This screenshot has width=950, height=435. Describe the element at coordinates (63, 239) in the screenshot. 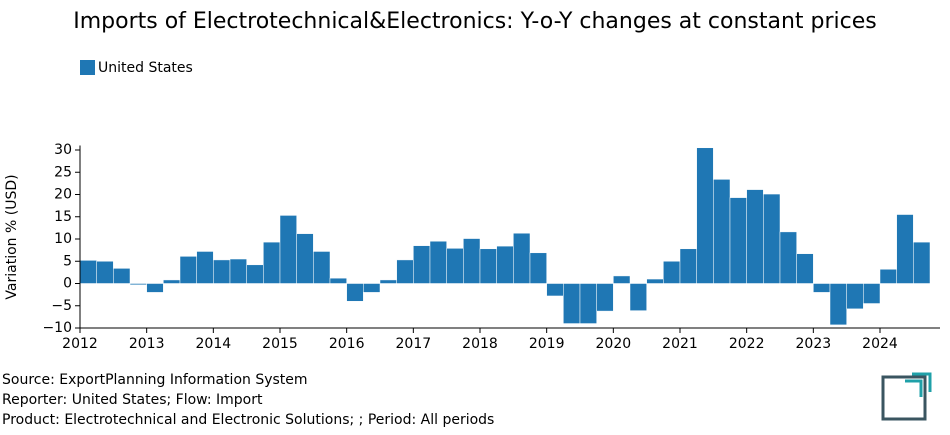

I see `y-tick-label: 10` at that location.